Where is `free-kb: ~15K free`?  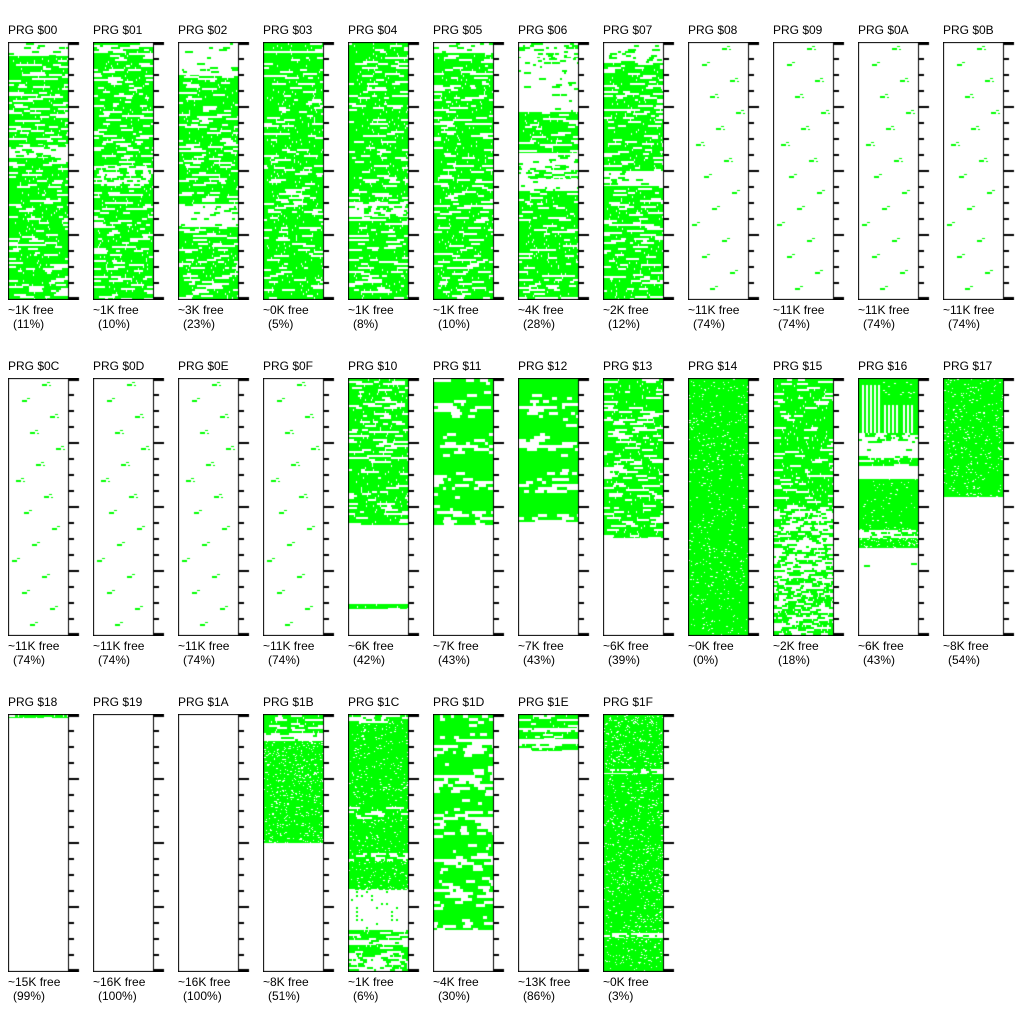 free-kb: ~15K free is located at coordinates (34, 982).